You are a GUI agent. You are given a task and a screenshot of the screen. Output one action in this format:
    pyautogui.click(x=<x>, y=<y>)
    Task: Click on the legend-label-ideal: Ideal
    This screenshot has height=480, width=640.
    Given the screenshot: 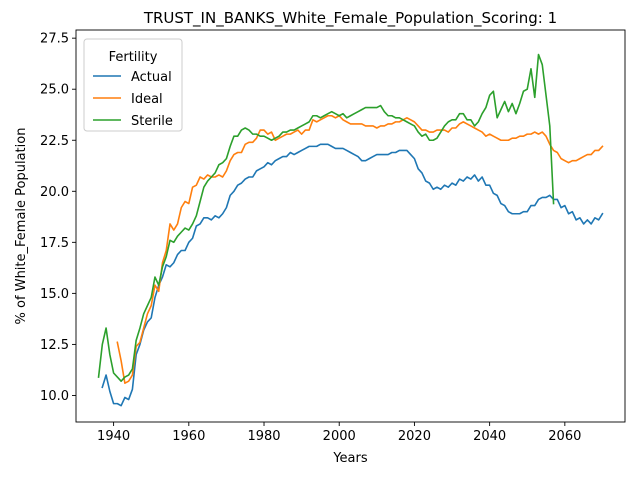 What is the action you would take?
    pyautogui.click(x=147, y=99)
    